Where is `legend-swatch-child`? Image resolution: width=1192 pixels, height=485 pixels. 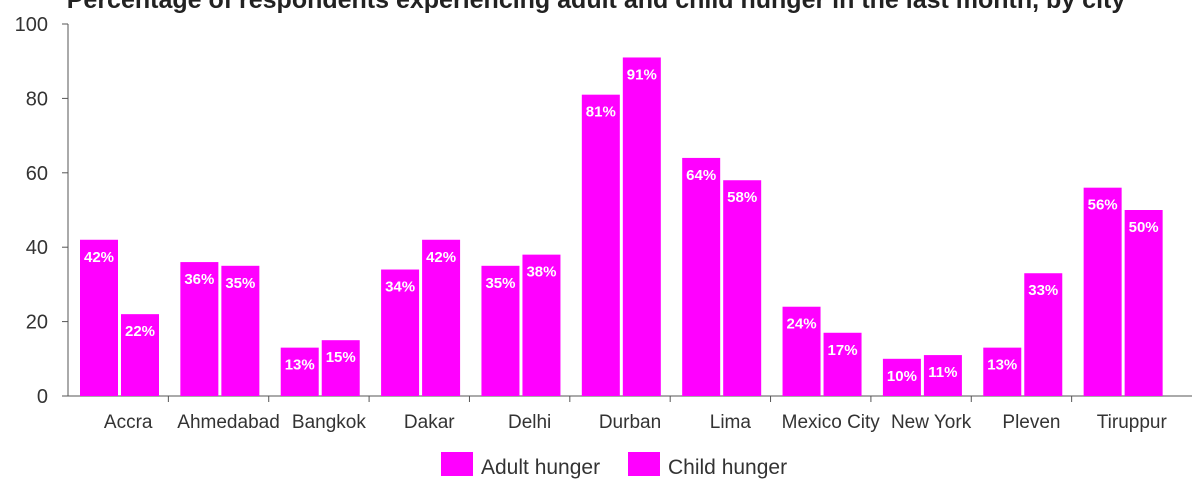
legend-swatch-child is located at coordinates (644, 464).